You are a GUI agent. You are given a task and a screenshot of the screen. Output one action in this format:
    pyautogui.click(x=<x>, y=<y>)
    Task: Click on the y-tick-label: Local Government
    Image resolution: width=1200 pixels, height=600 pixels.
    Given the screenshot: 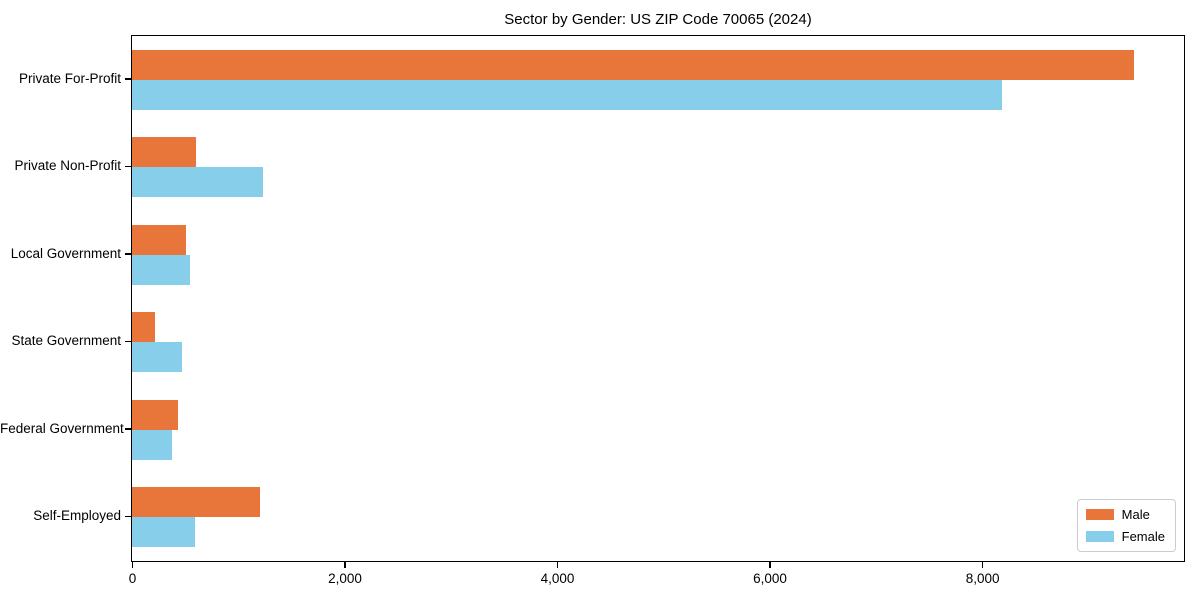 What is the action you would take?
    pyautogui.click(x=65, y=253)
    